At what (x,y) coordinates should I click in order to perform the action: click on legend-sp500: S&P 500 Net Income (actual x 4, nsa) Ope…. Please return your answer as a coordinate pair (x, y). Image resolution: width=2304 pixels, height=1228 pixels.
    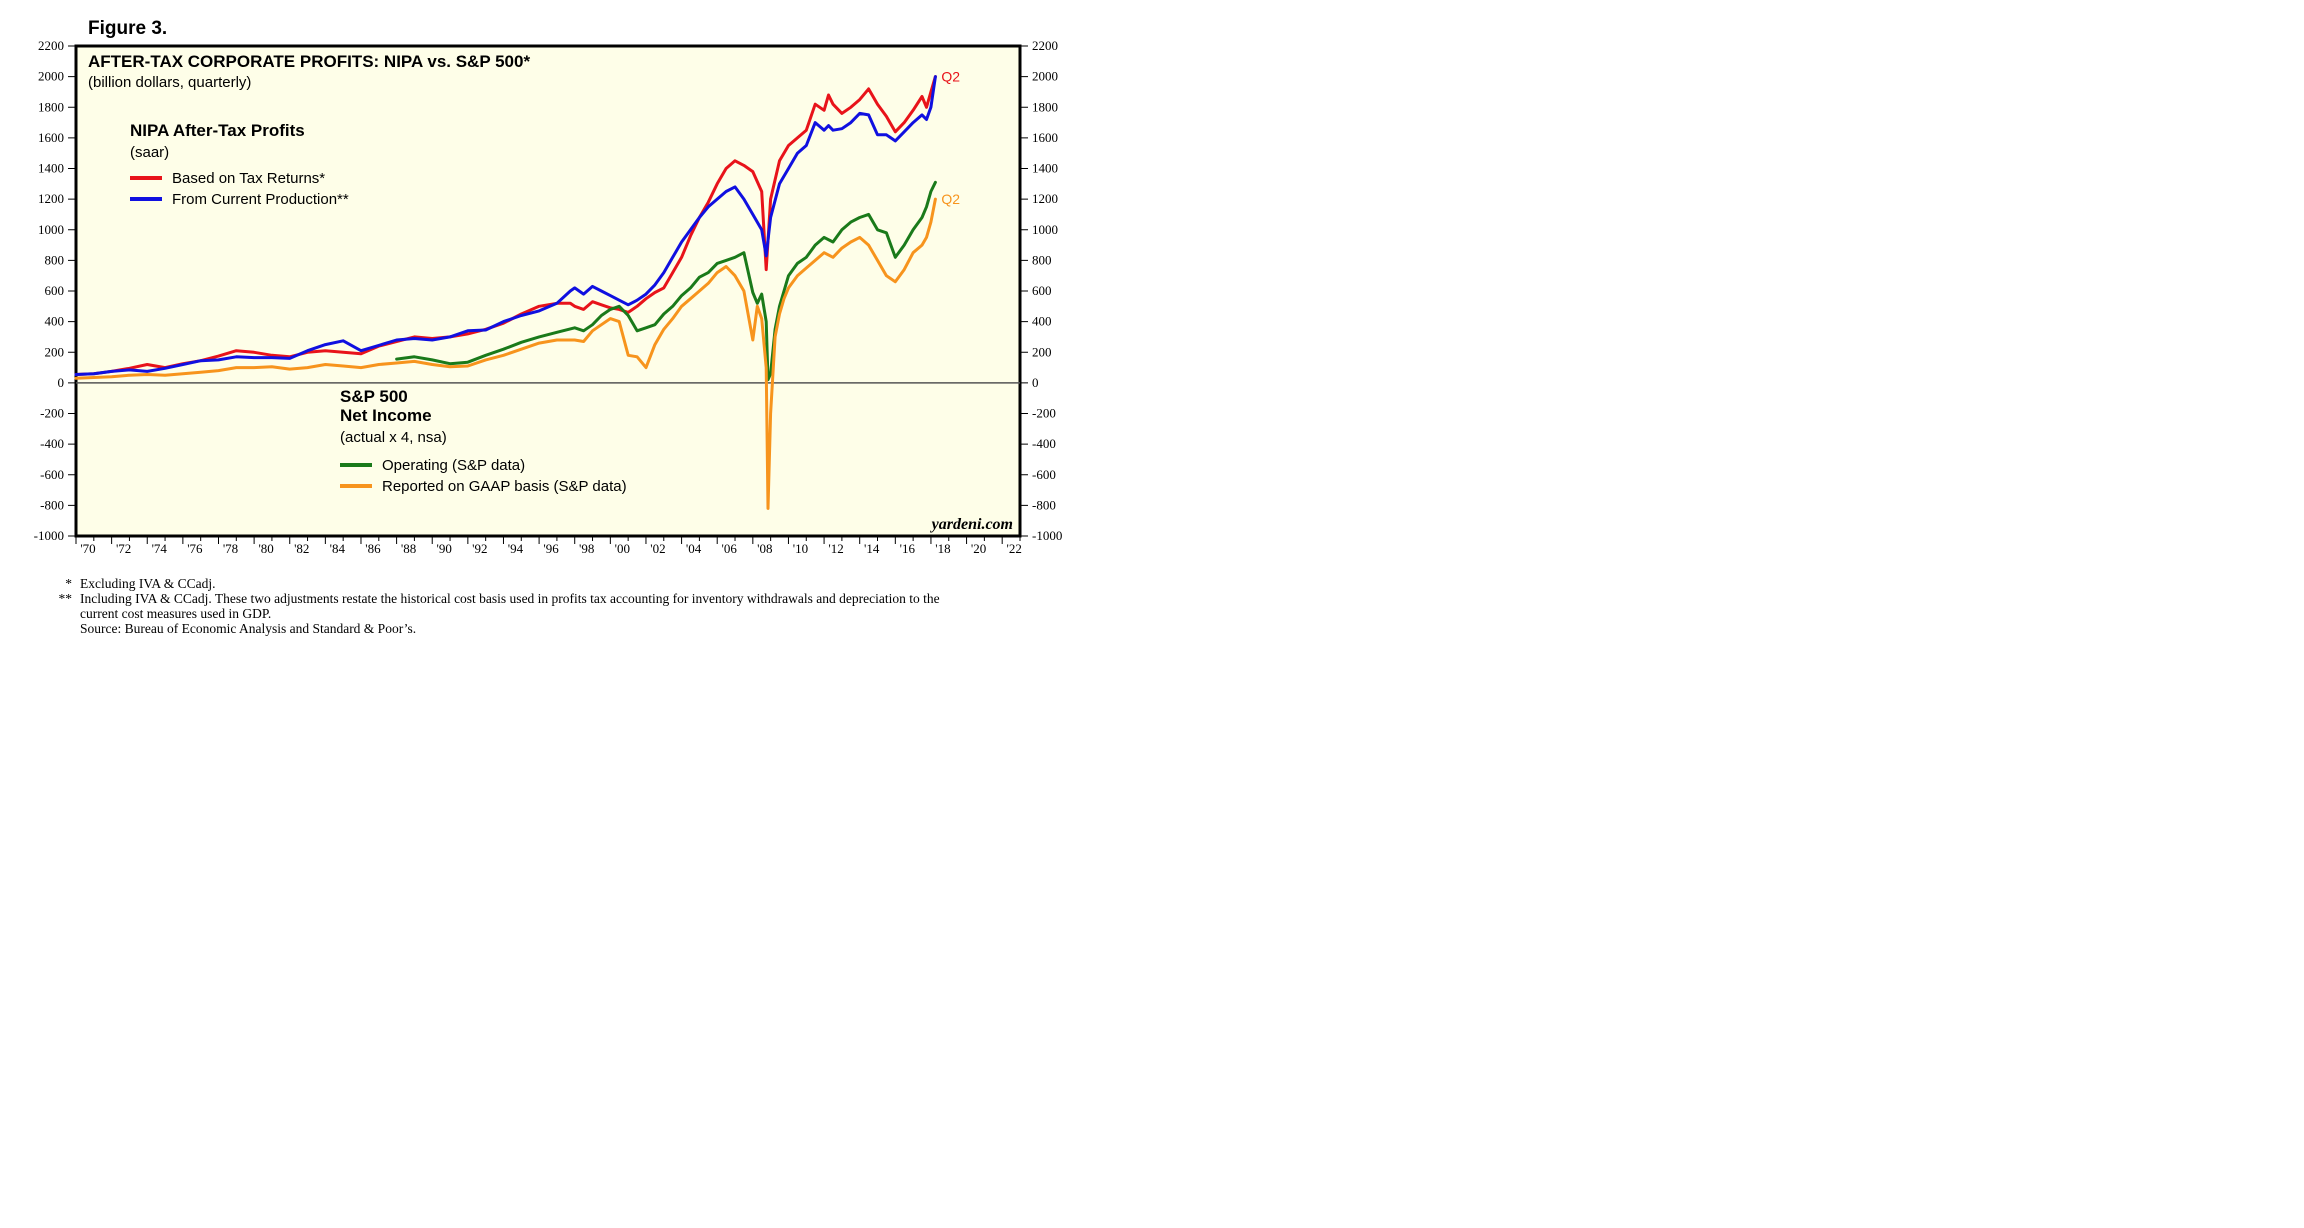
    Looking at the image, I should click on (483, 441).